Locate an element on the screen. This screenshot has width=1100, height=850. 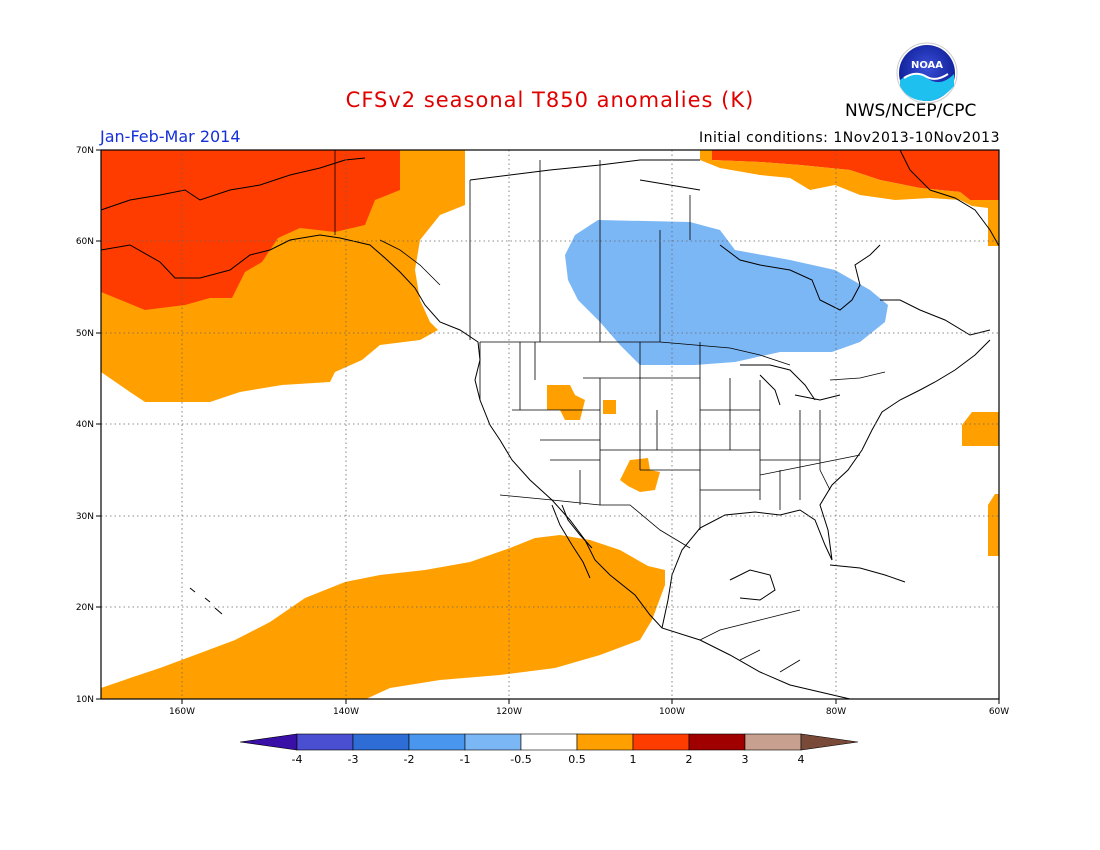
coast-greenland is located at coordinates (949, 198).